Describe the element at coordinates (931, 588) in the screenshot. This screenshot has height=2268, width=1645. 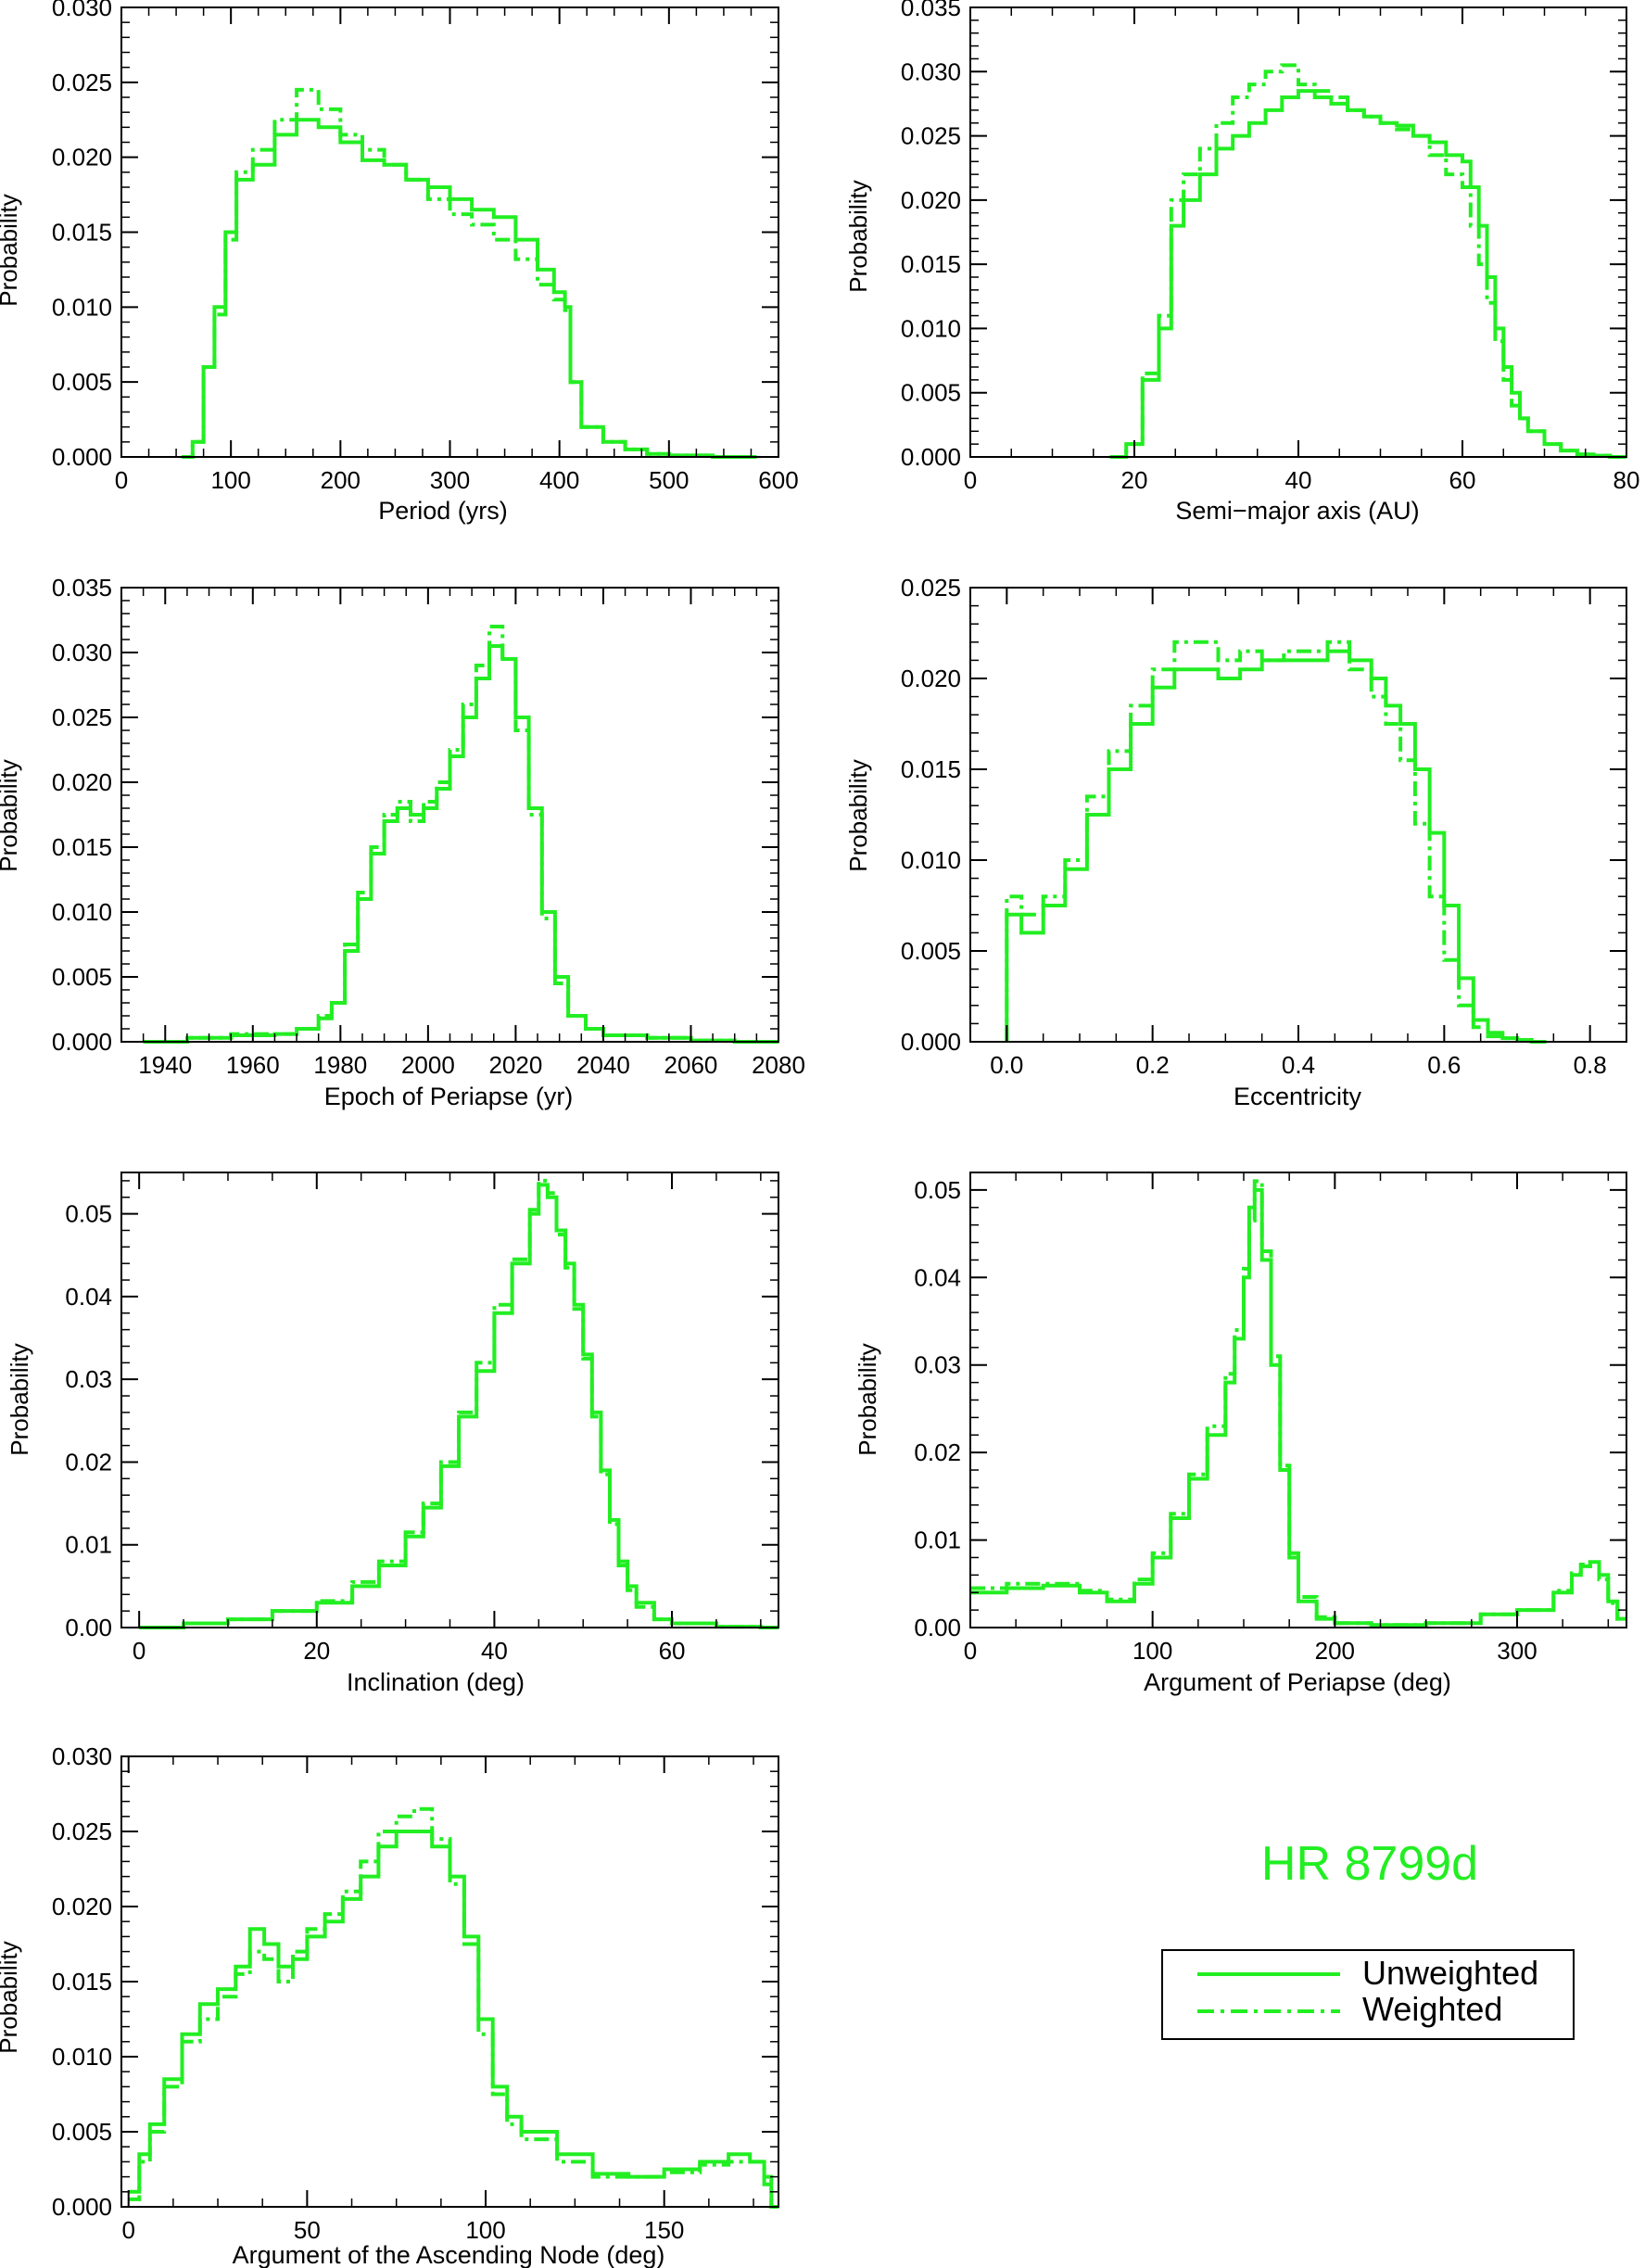
I see `eccentricity-ytick-label: 0.025` at that location.